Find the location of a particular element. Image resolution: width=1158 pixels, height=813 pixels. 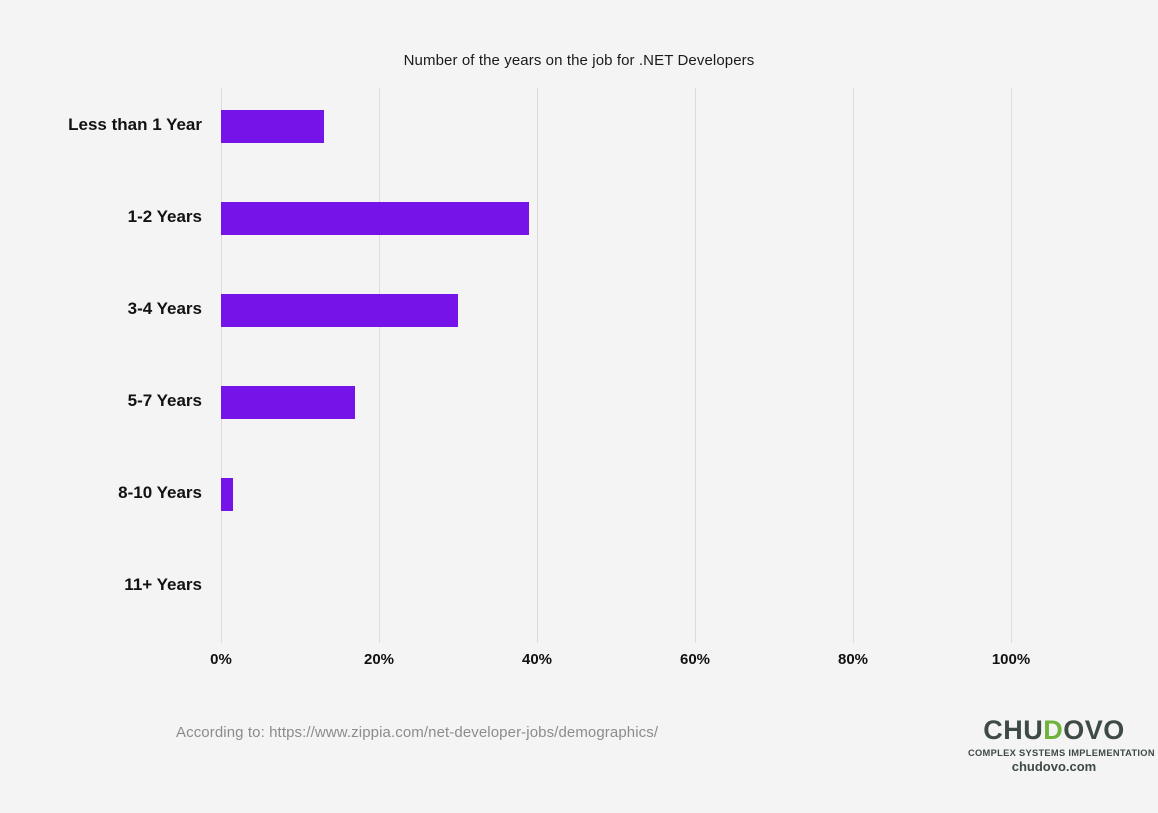

logo-wordmark-d: D is located at coordinates (1053, 730).